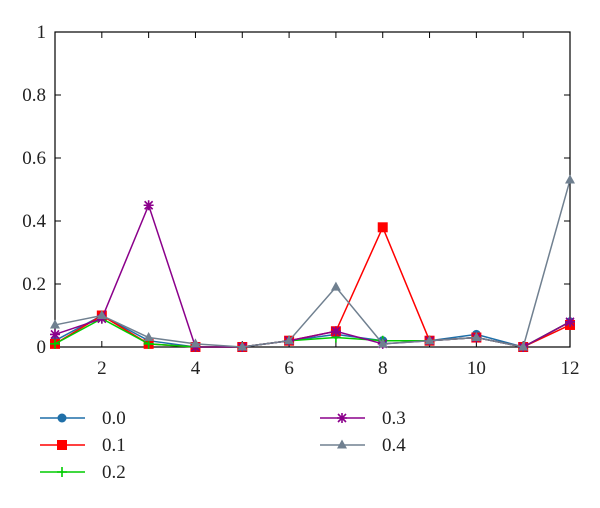 Image resolution: width=600 pixels, height=508 pixels. Describe the element at coordinates (62, 445) in the screenshot. I see `legend-marker-0.1` at that location.